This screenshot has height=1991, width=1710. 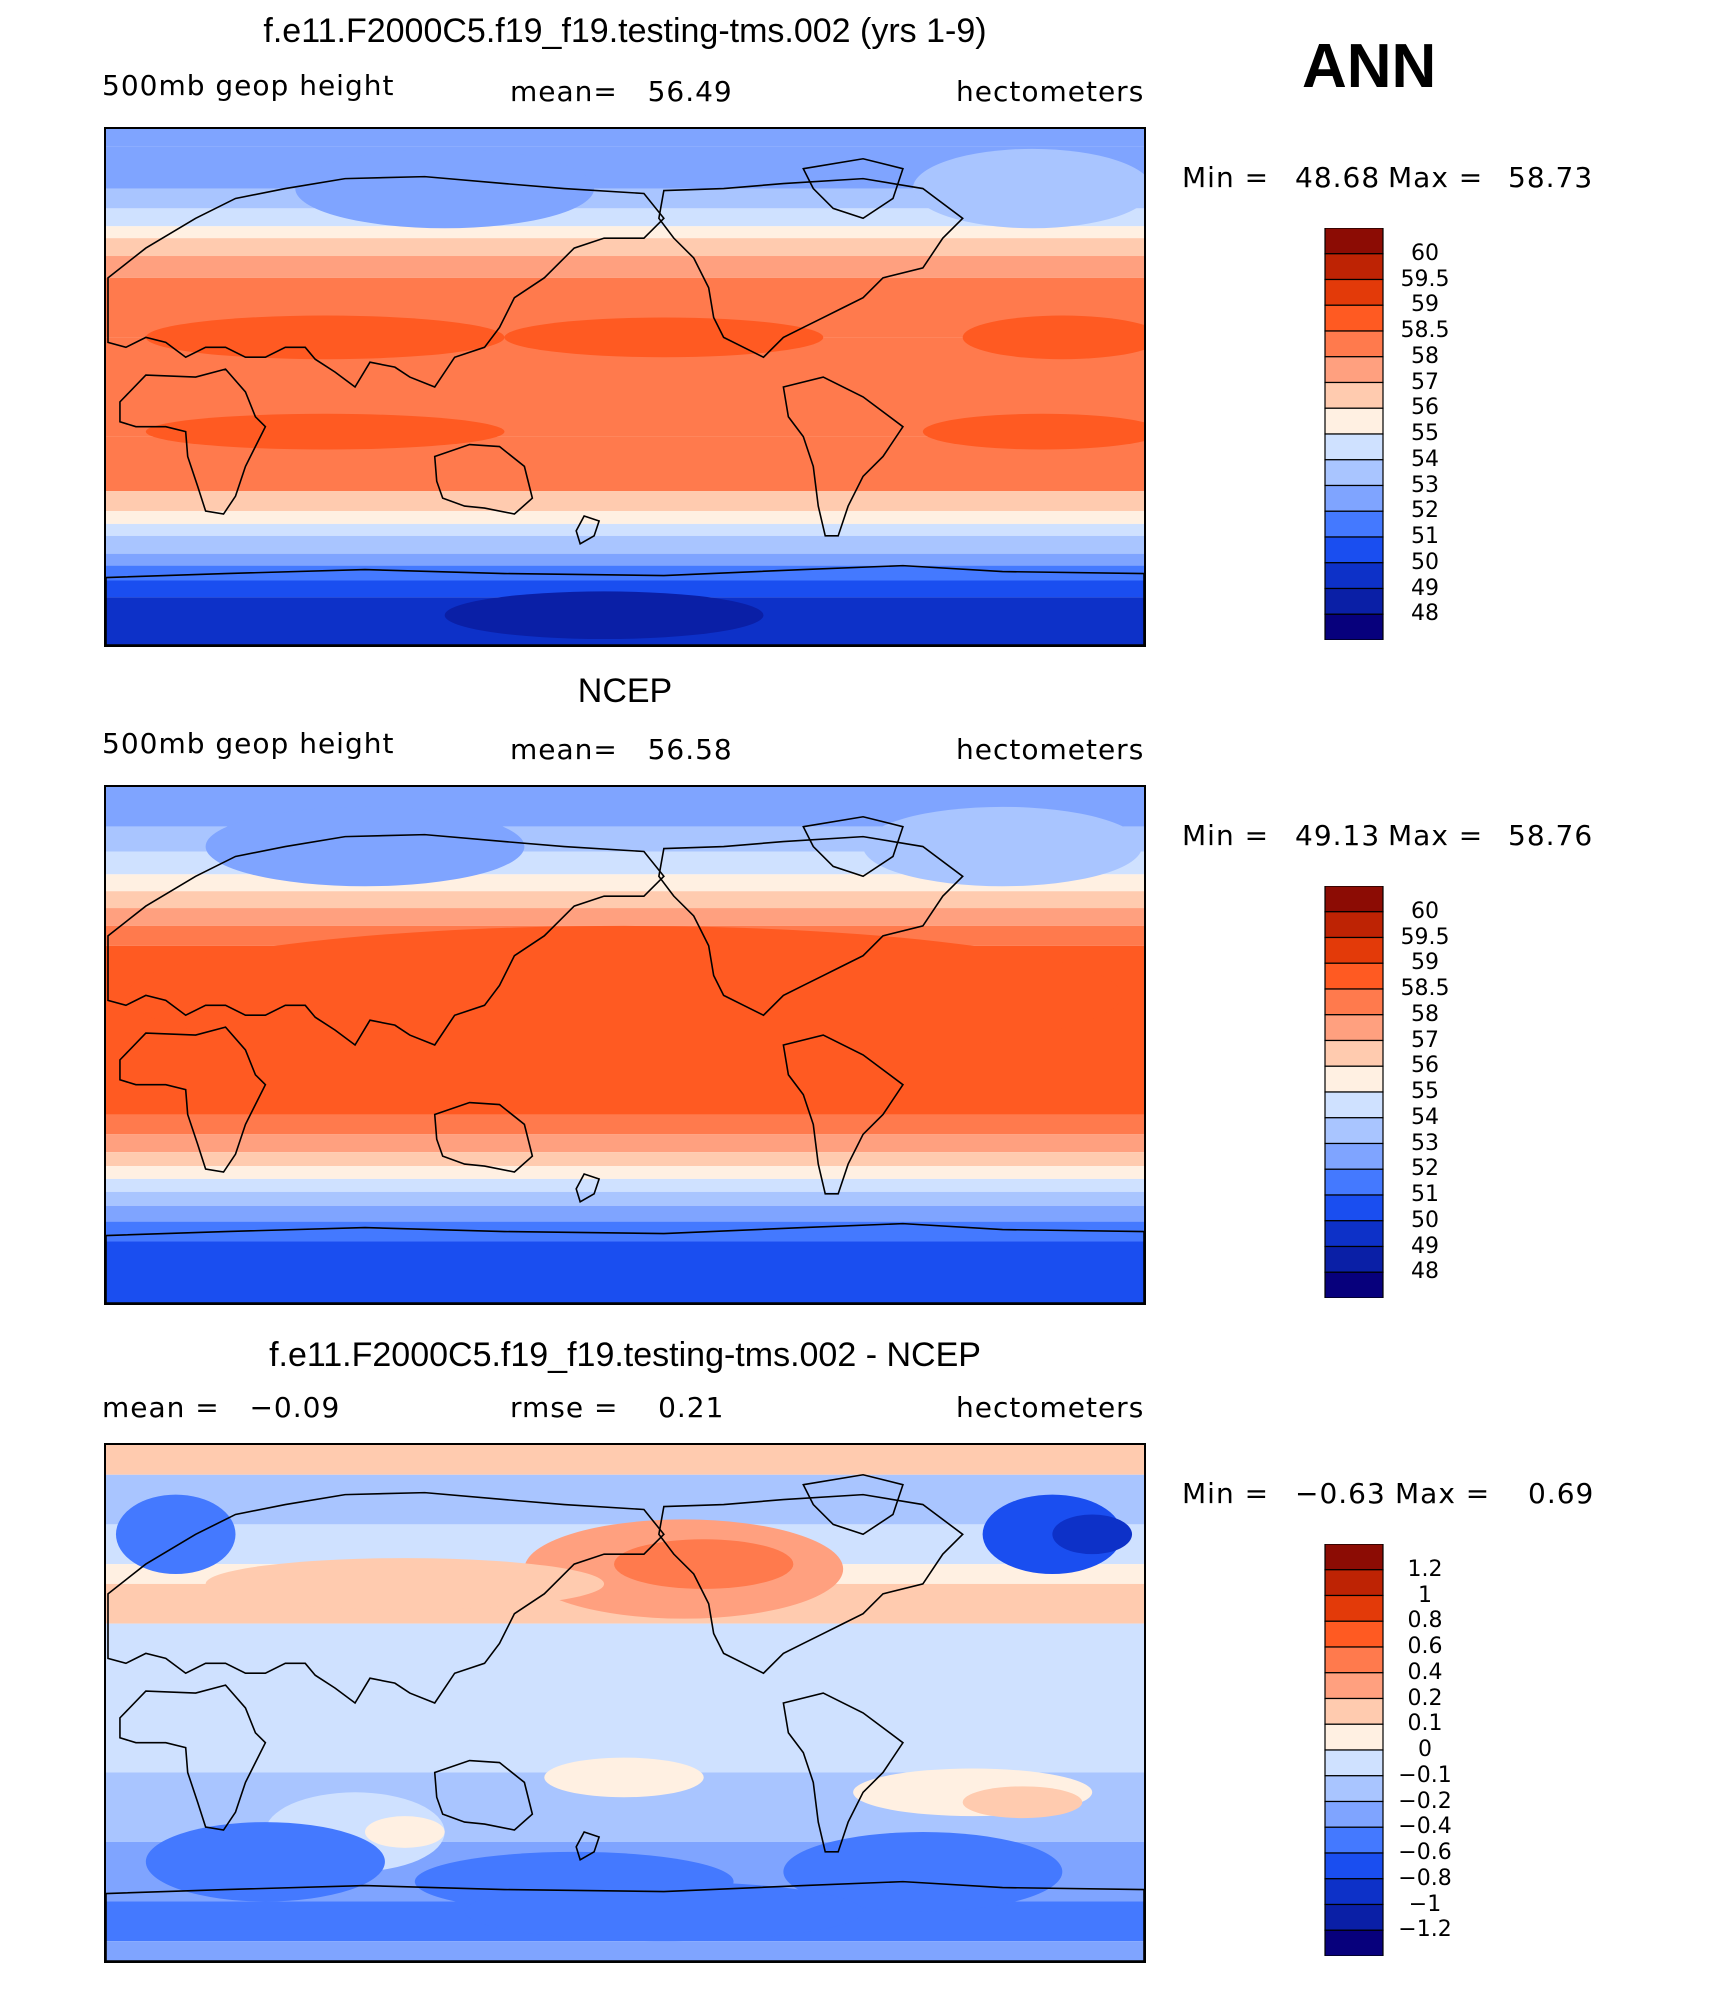 I want to click on panel-2-title: NCEP, so click(x=625, y=691).